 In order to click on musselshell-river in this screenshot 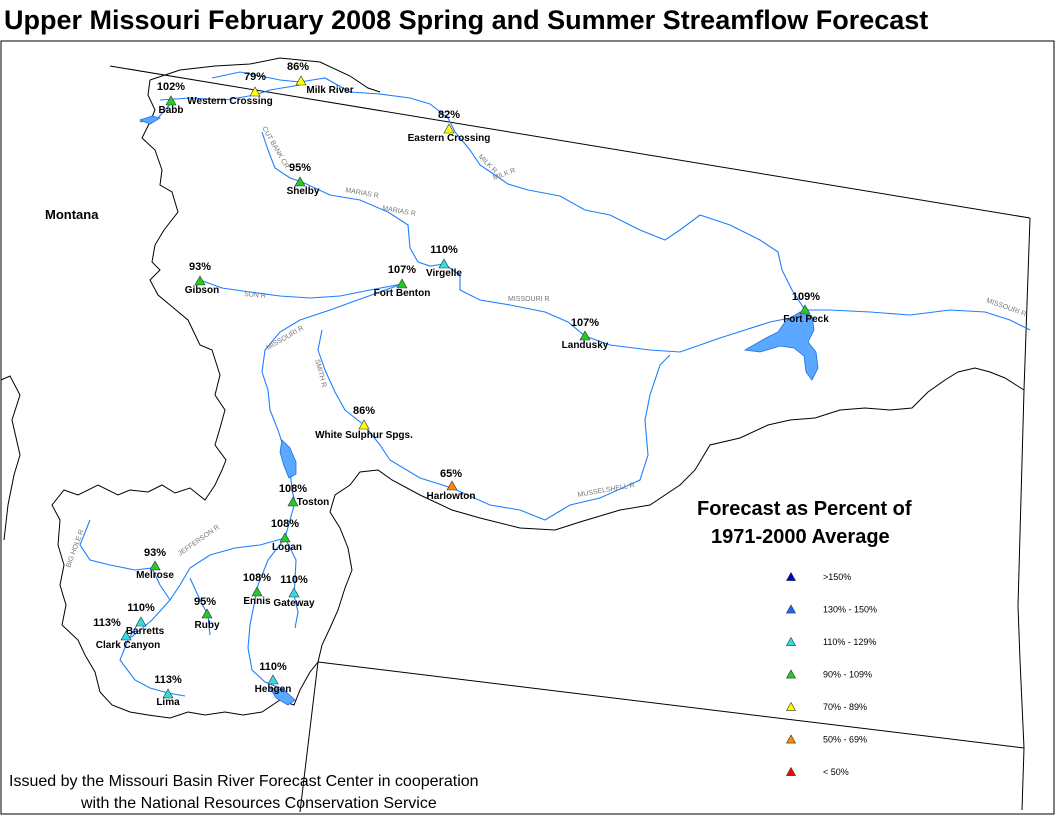, I will do `click(517, 437)`.